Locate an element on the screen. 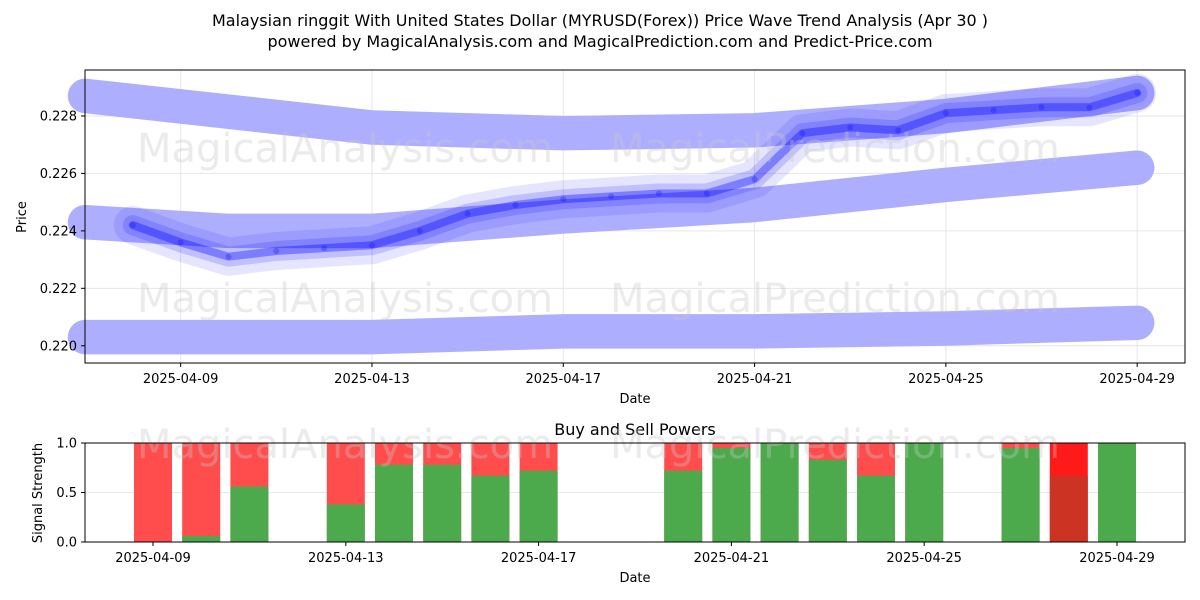 The width and height of the screenshot is (1200, 600). price-band-lower is located at coordinates (611, 330).